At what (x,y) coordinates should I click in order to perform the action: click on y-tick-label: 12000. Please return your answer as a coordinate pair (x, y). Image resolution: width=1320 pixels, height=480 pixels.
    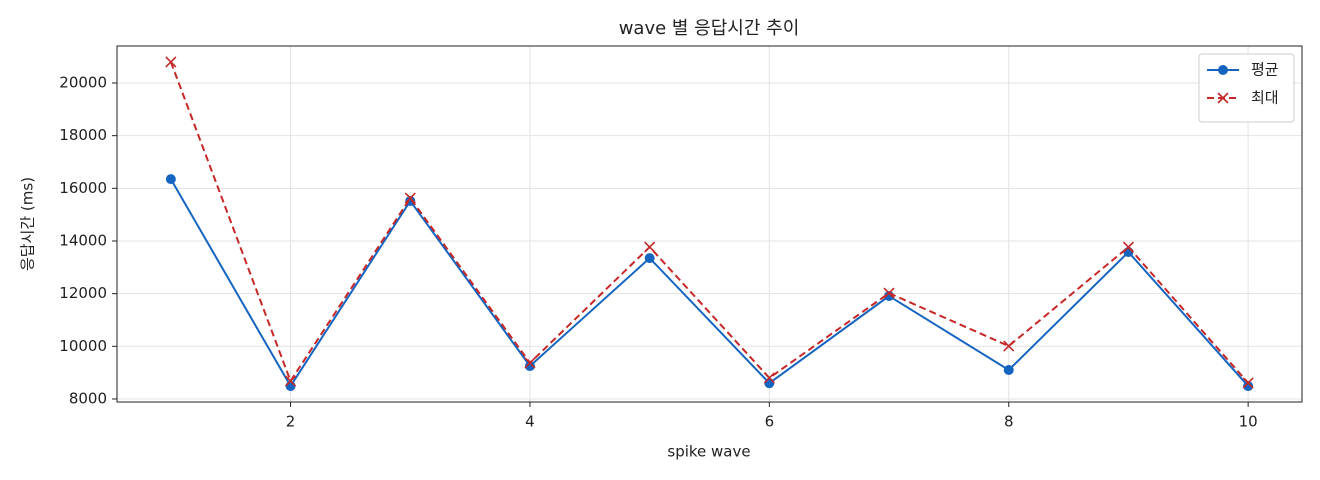
    Looking at the image, I should click on (83, 293).